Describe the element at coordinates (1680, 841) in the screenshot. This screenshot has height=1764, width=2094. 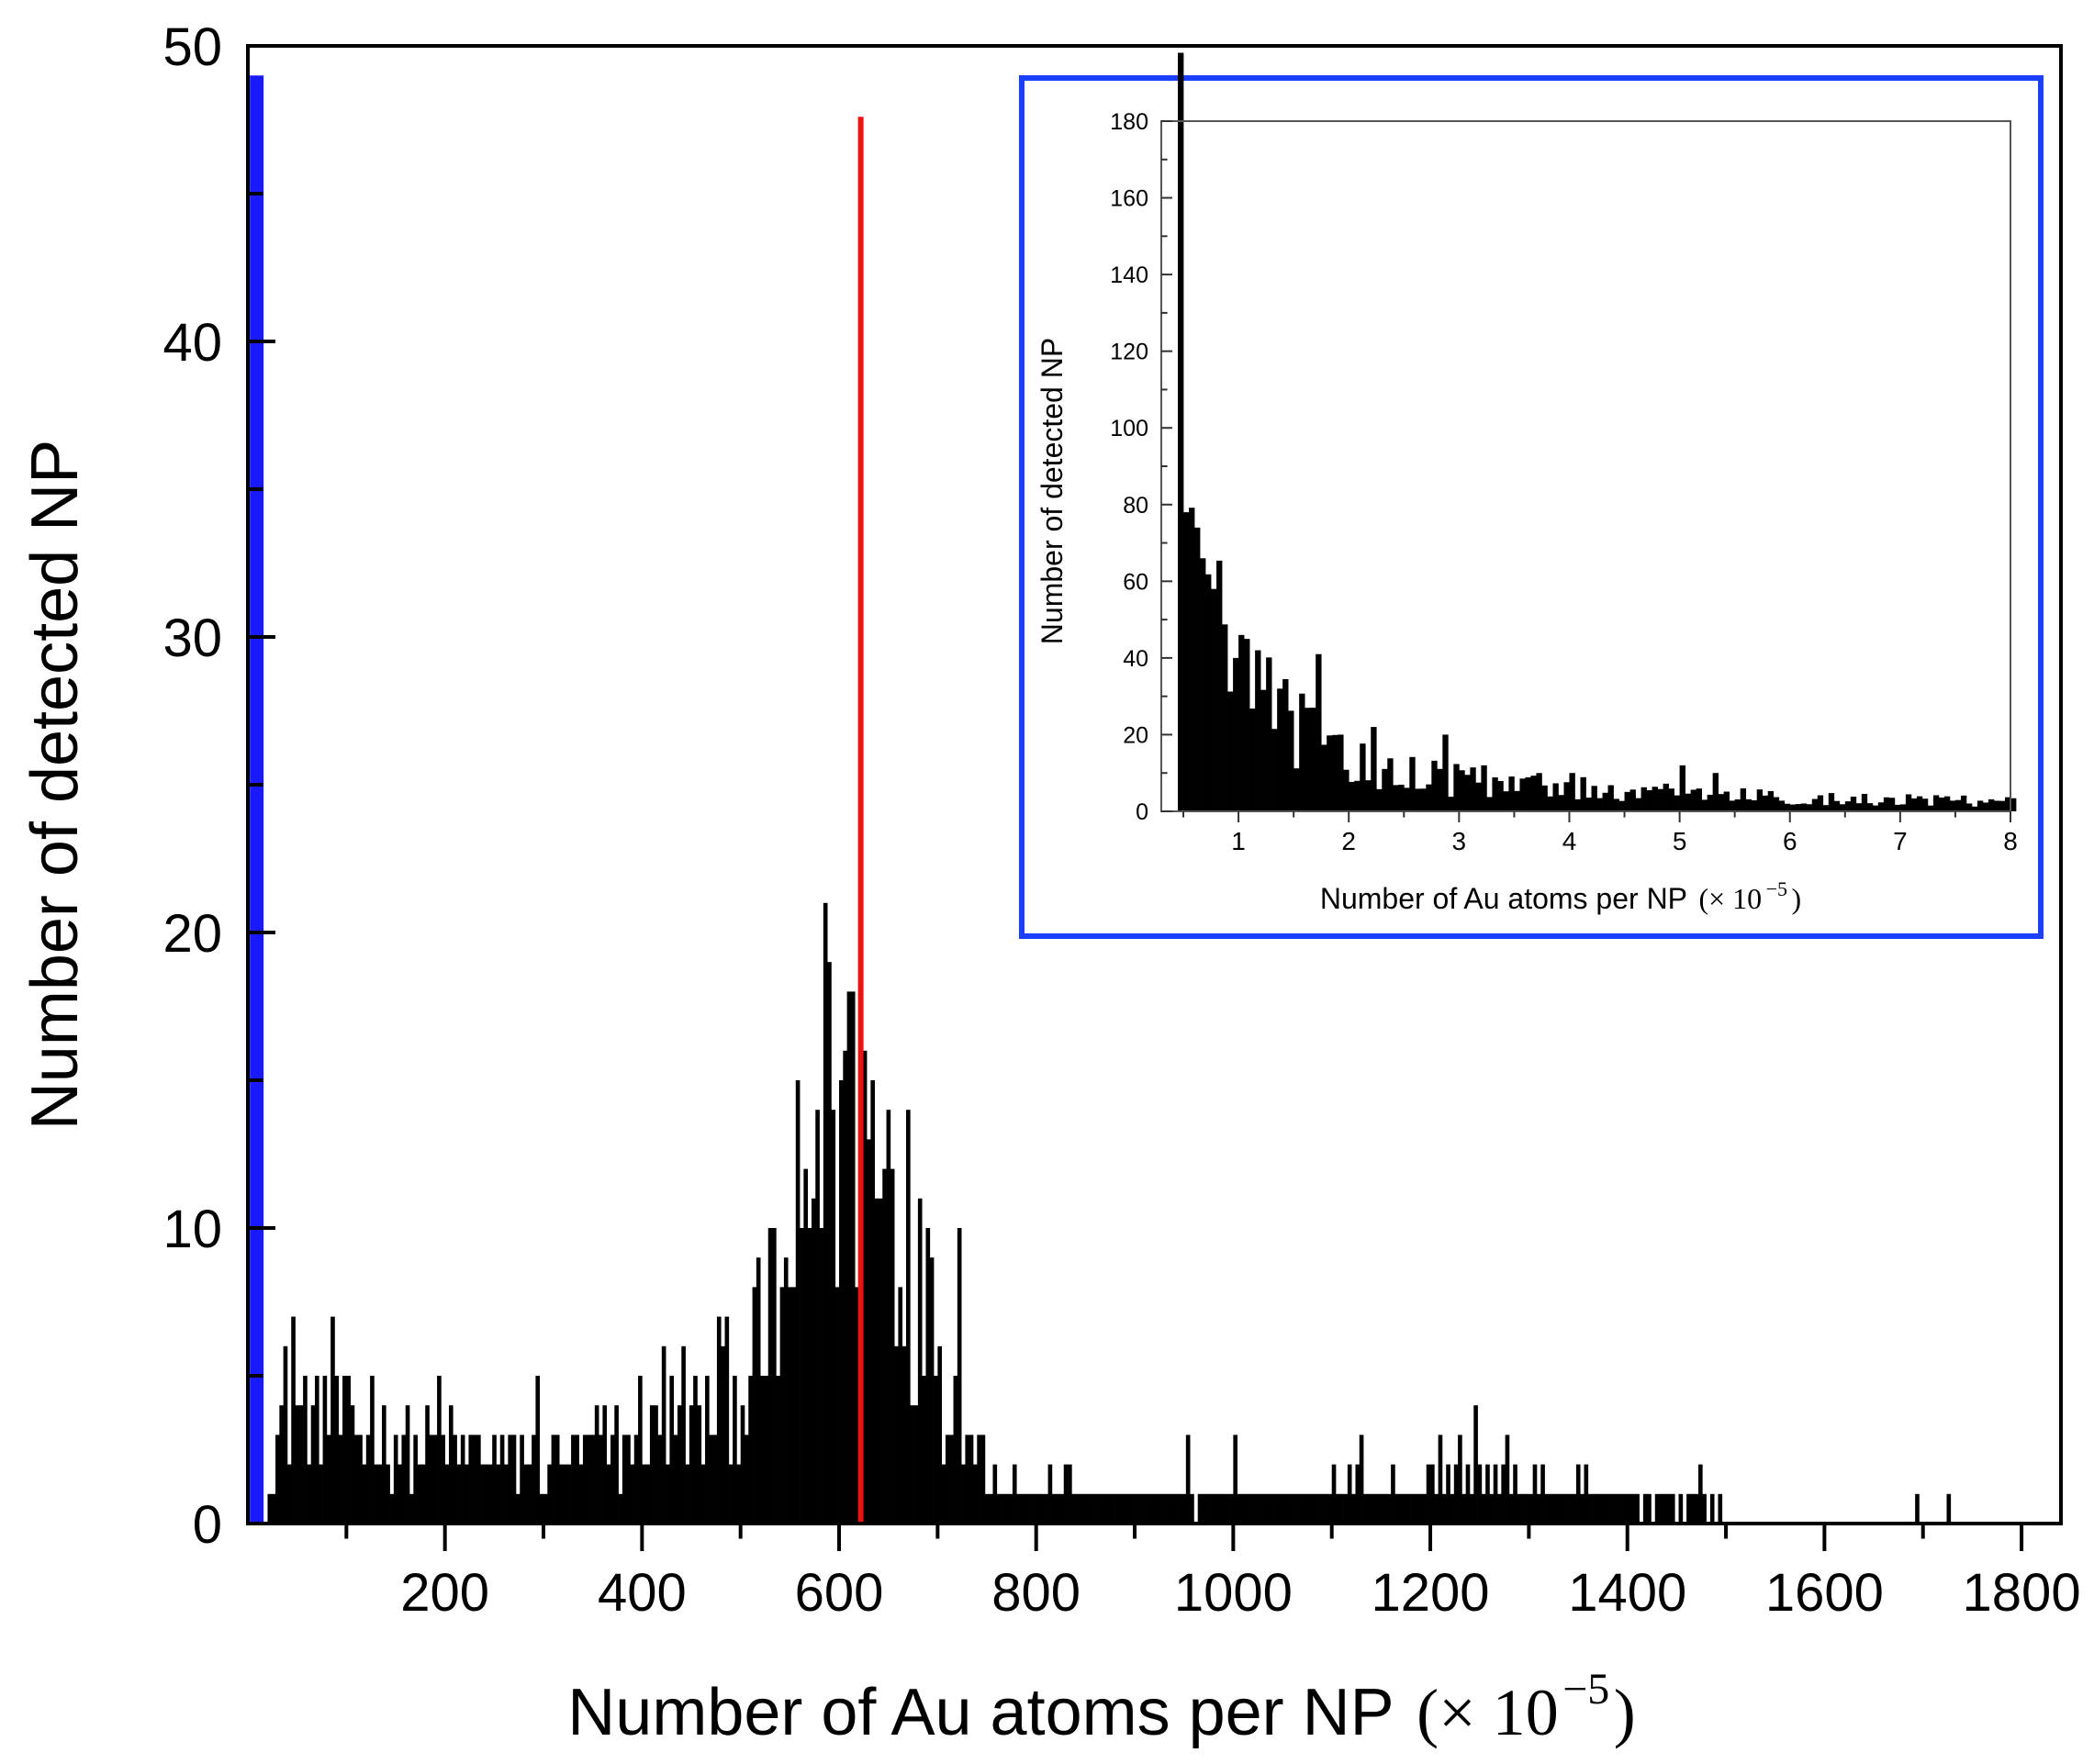
I see `inset-x-tick-label-4: 5` at that location.